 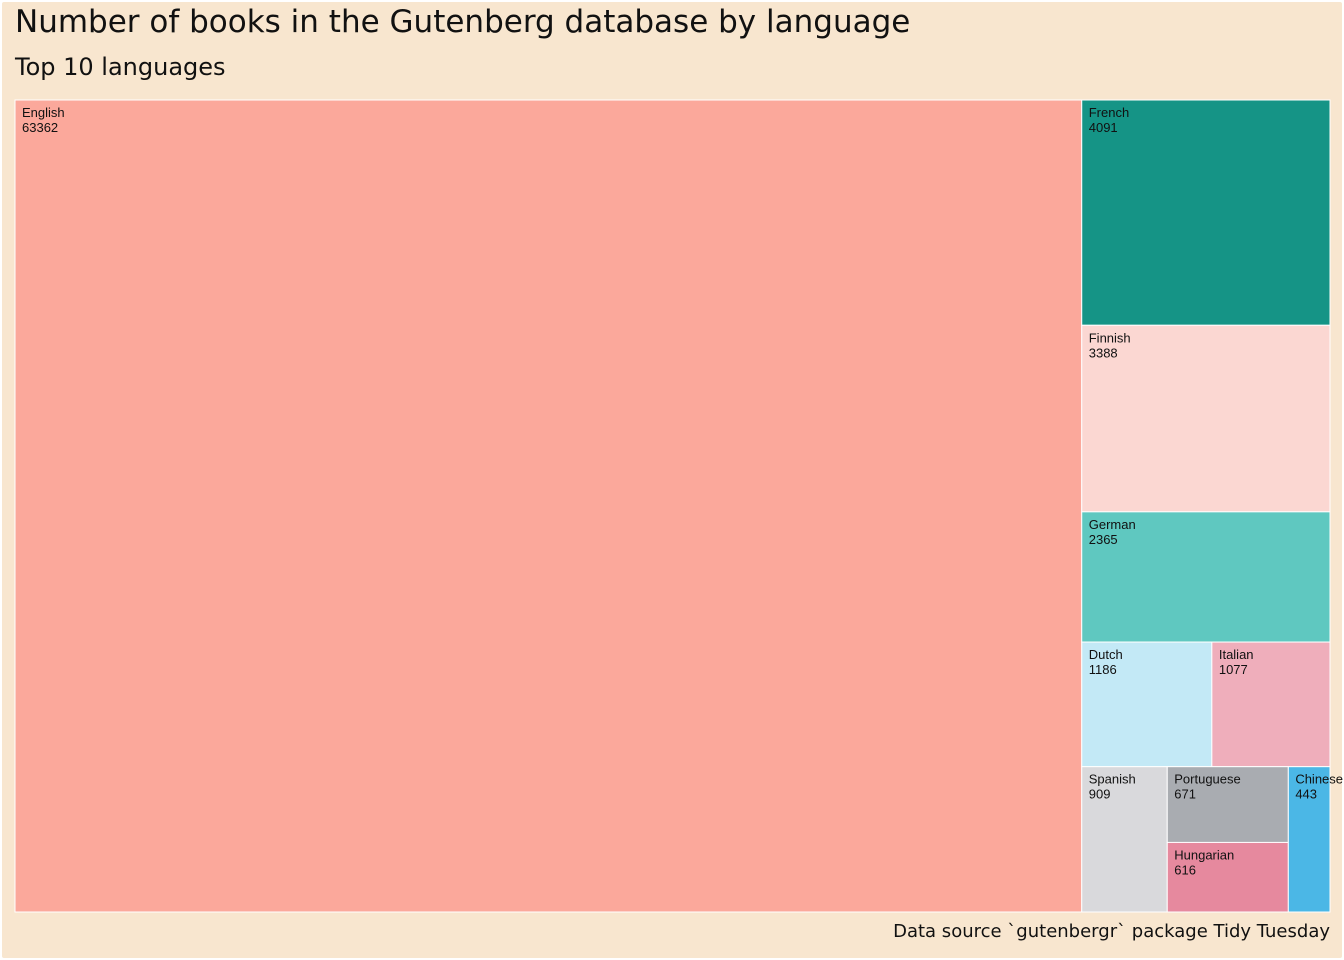 What do you see at coordinates (1103, 539) in the screenshot?
I see `tile-value-german: 2365` at bounding box center [1103, 539].